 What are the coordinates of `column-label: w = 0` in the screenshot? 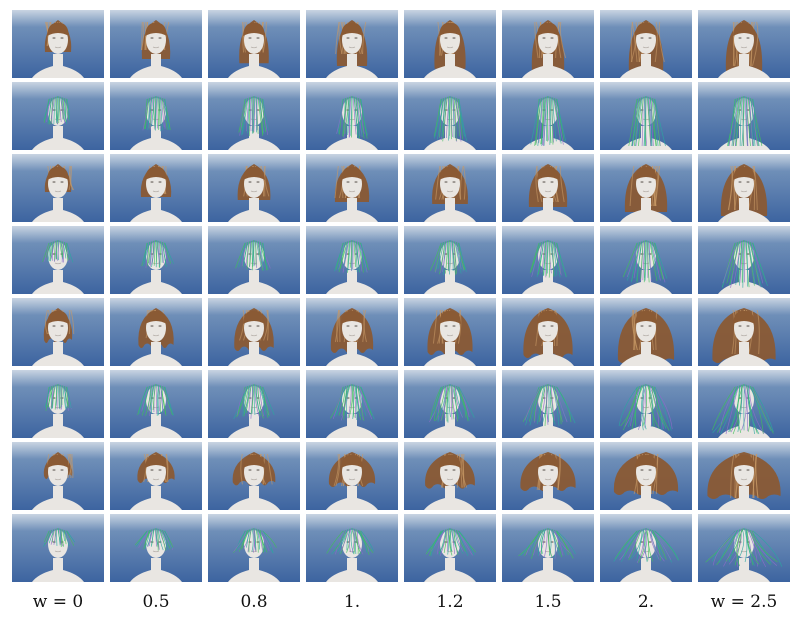 It's located at (58, 602).